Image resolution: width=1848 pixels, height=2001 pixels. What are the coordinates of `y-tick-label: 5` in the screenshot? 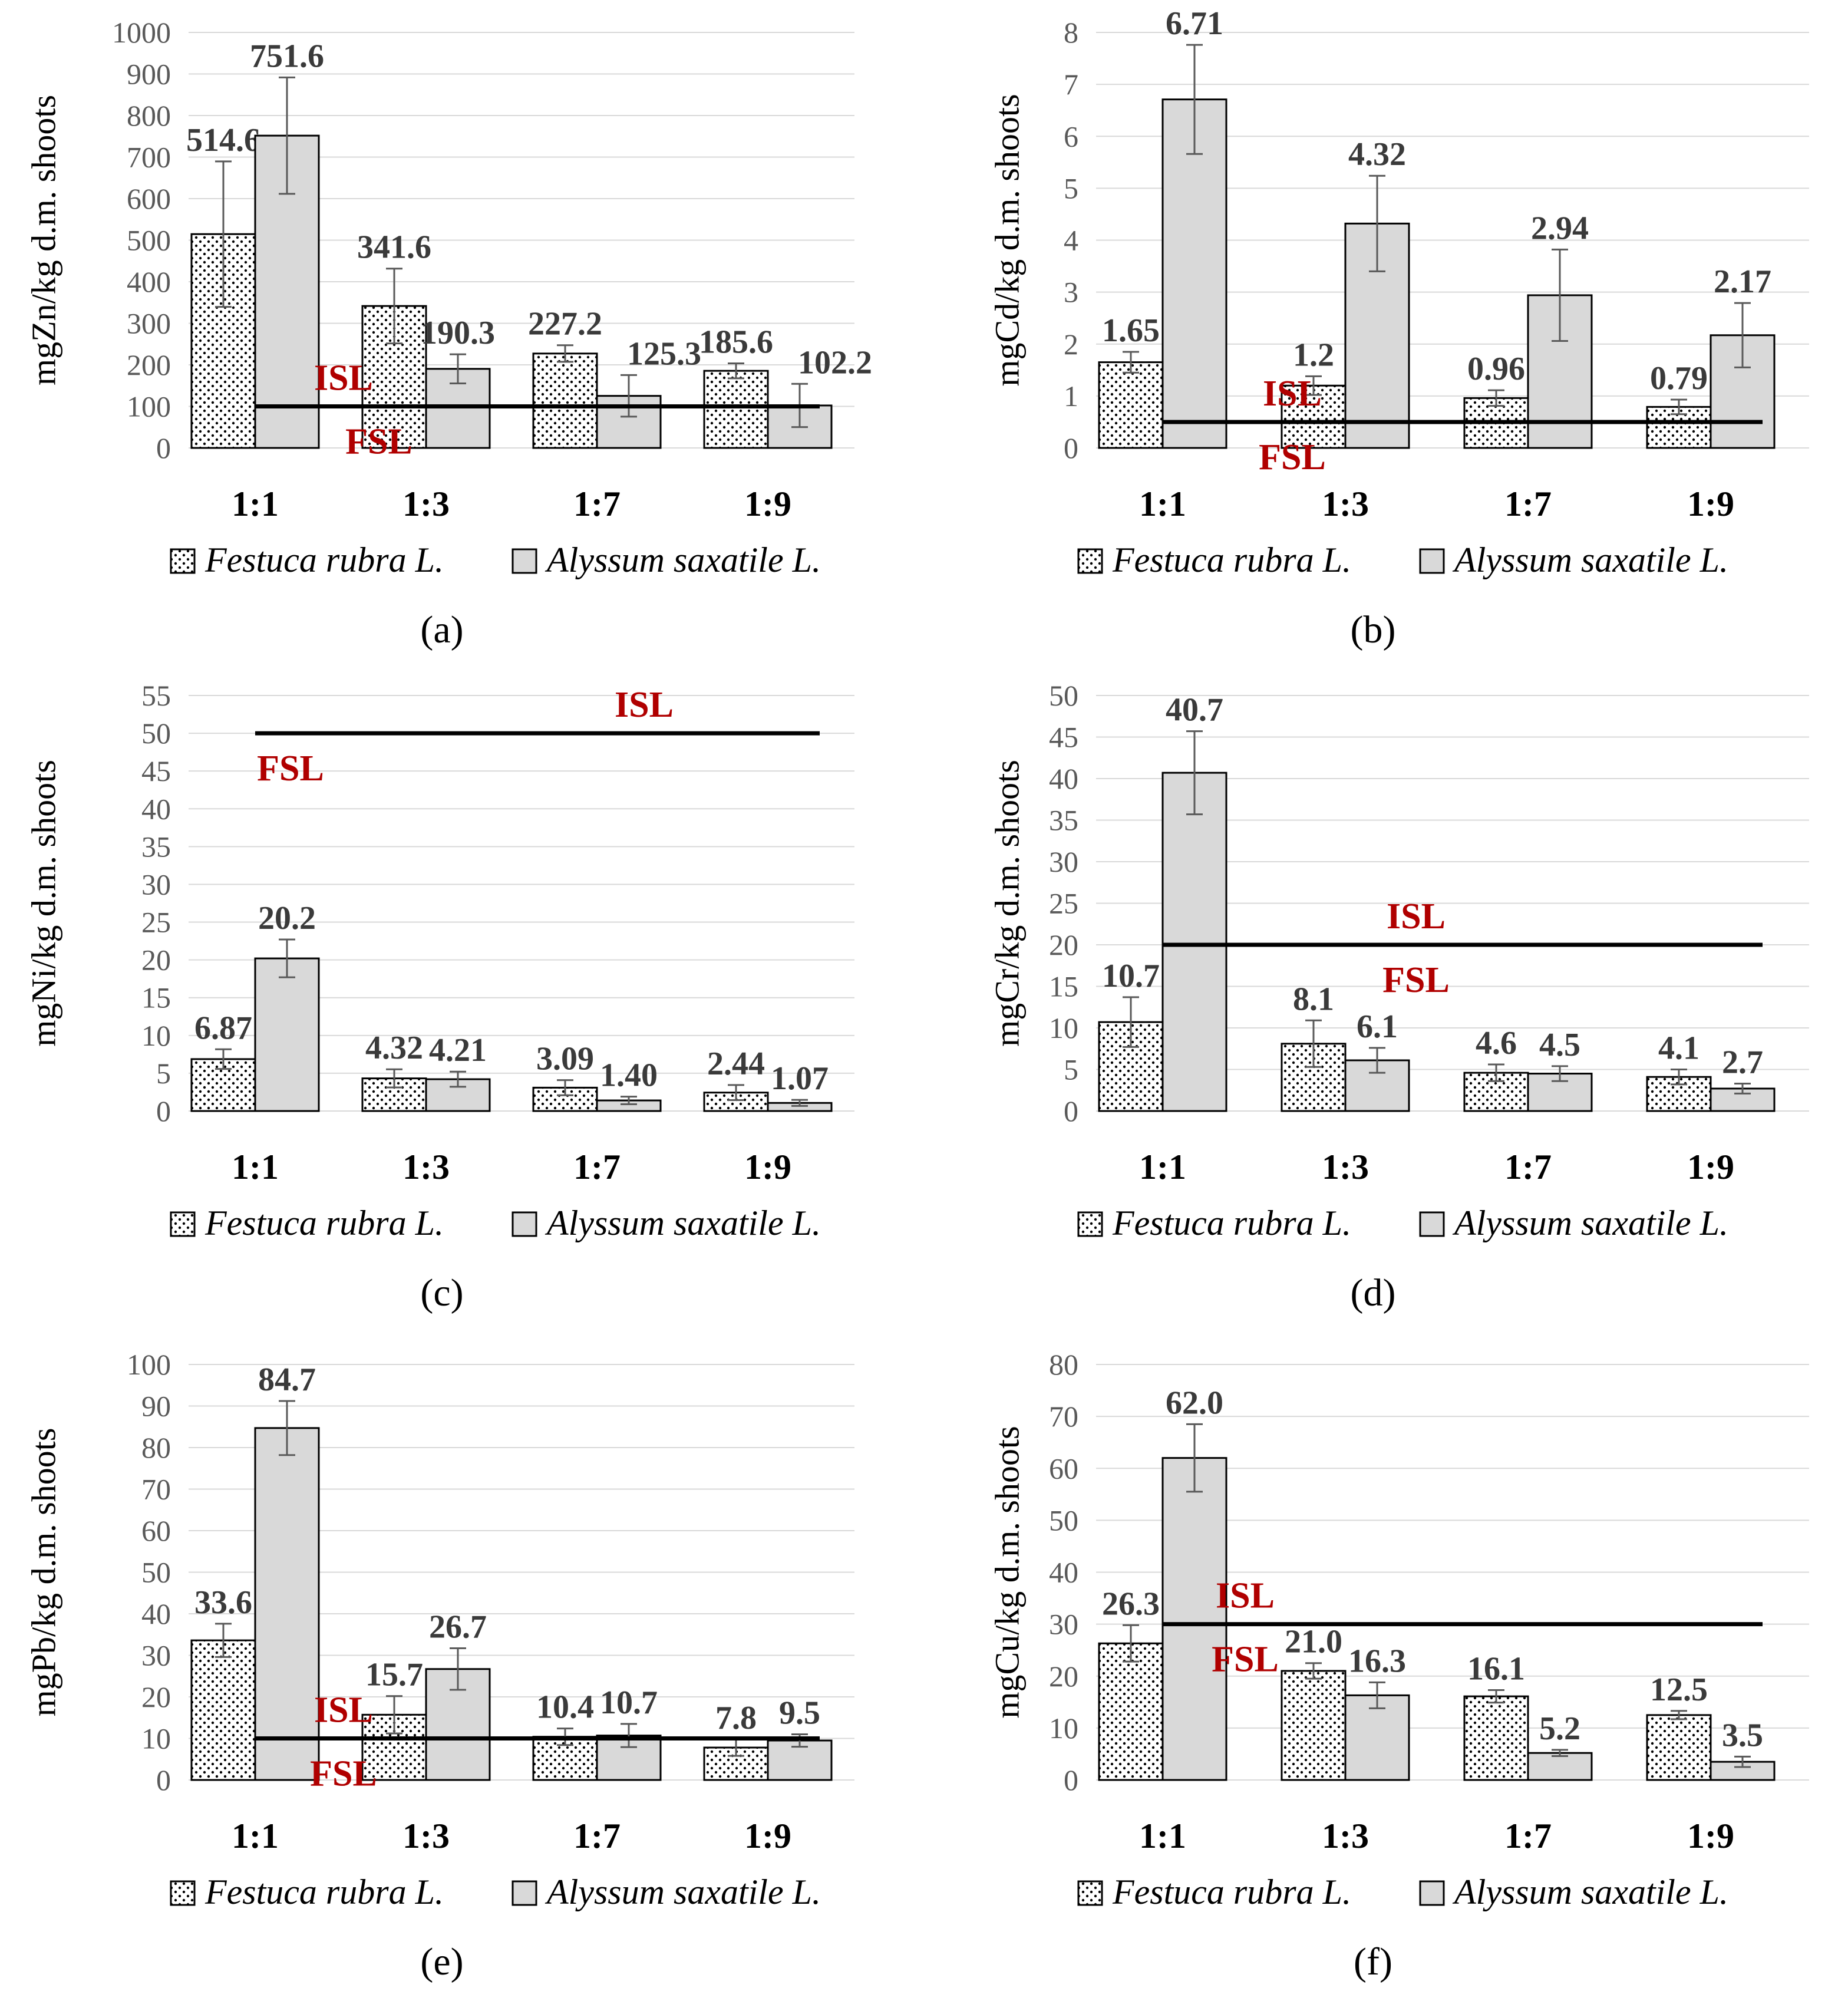 It's located at (163, 1073).